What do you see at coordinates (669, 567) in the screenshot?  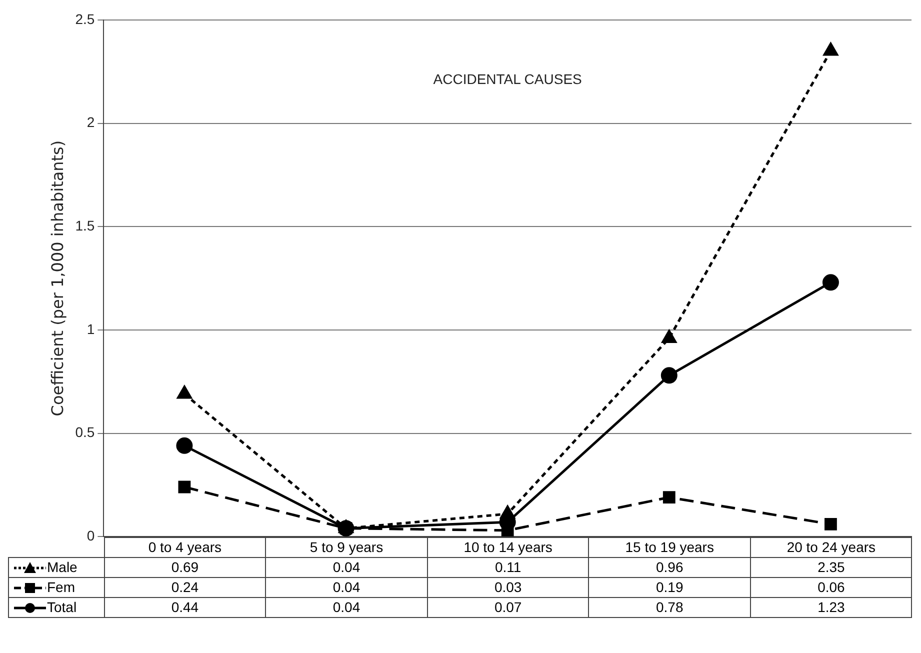 I see `data-label: 0.96` at bounding box center [669, 567].